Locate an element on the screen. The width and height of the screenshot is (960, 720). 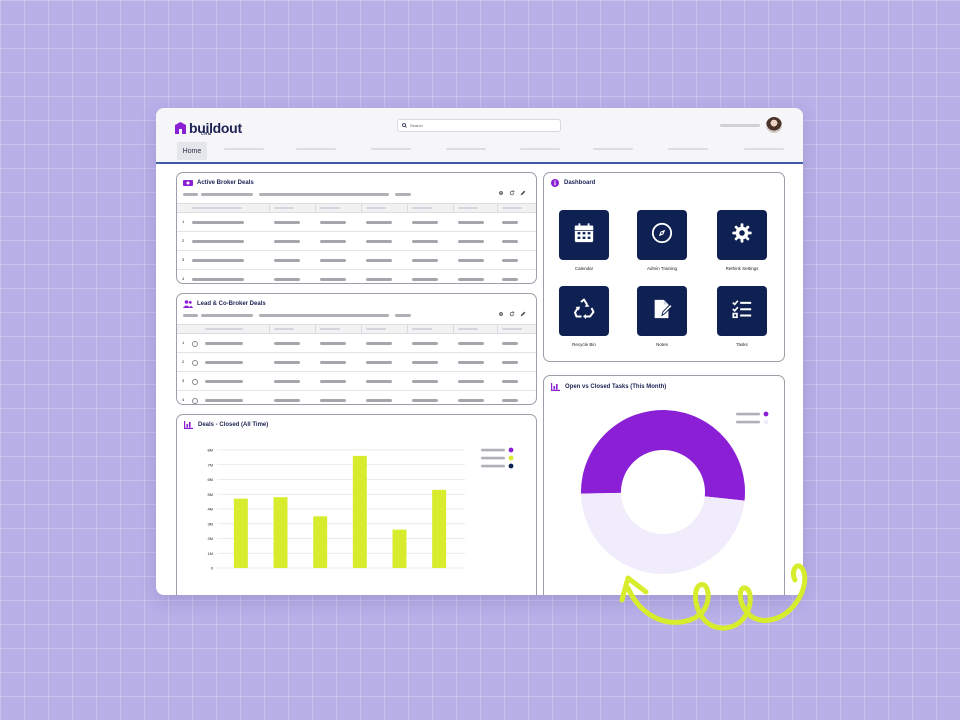
y-tick-label: 1M is located at coordinates (210, 553).